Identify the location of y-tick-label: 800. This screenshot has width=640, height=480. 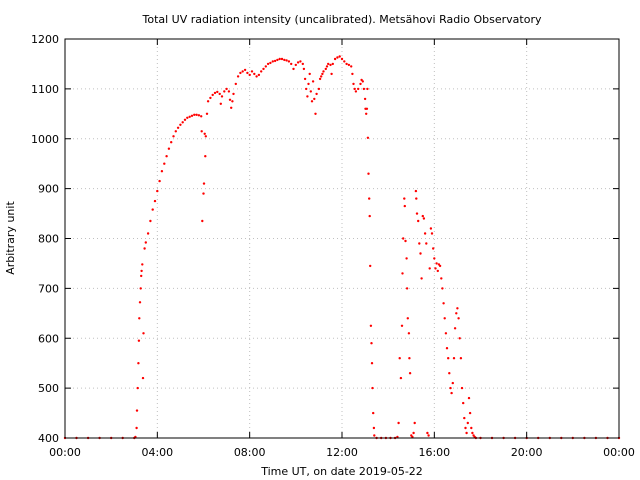
(48, 239).